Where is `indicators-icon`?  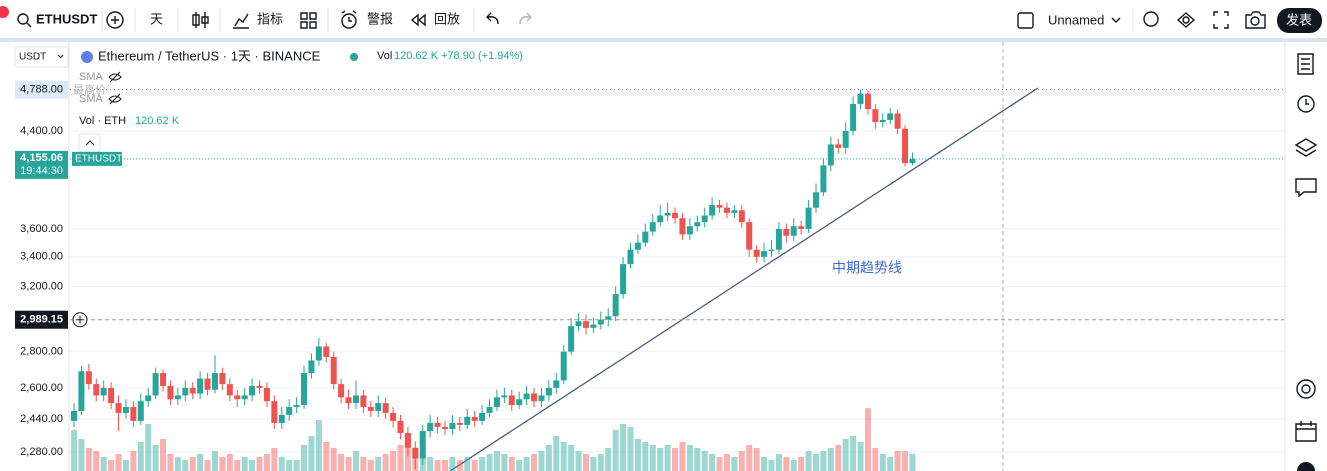 indicators-icon is located at coordinates (241, 21).